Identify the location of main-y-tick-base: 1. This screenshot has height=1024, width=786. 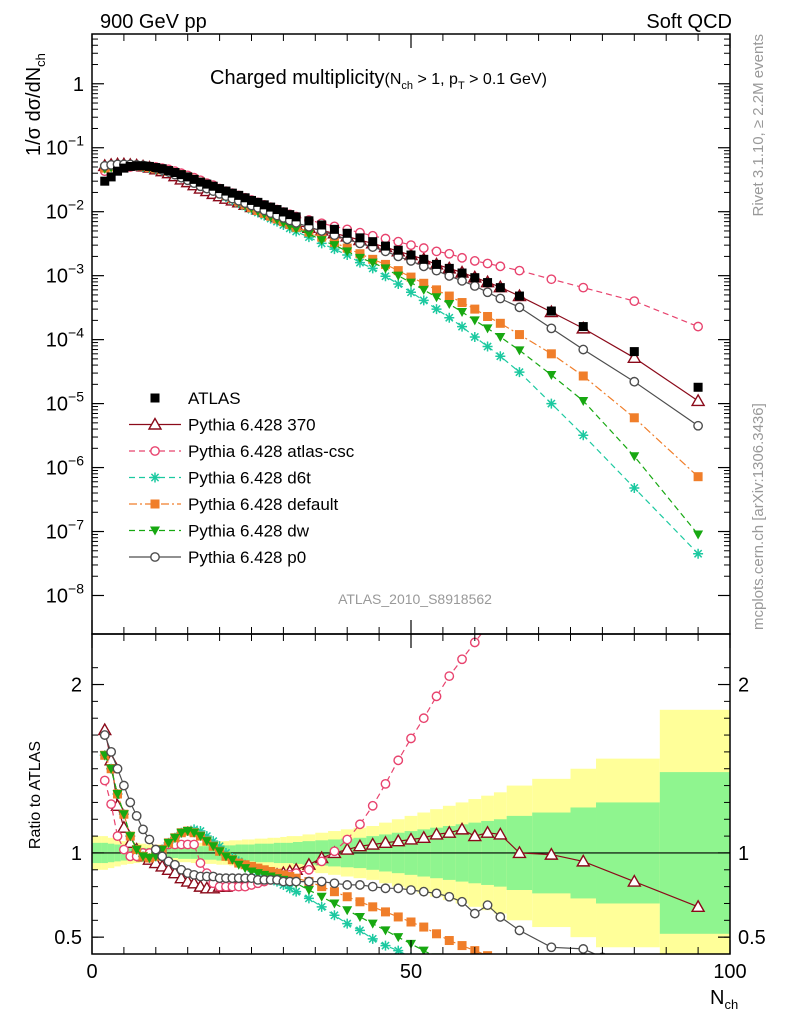
(78, 85).